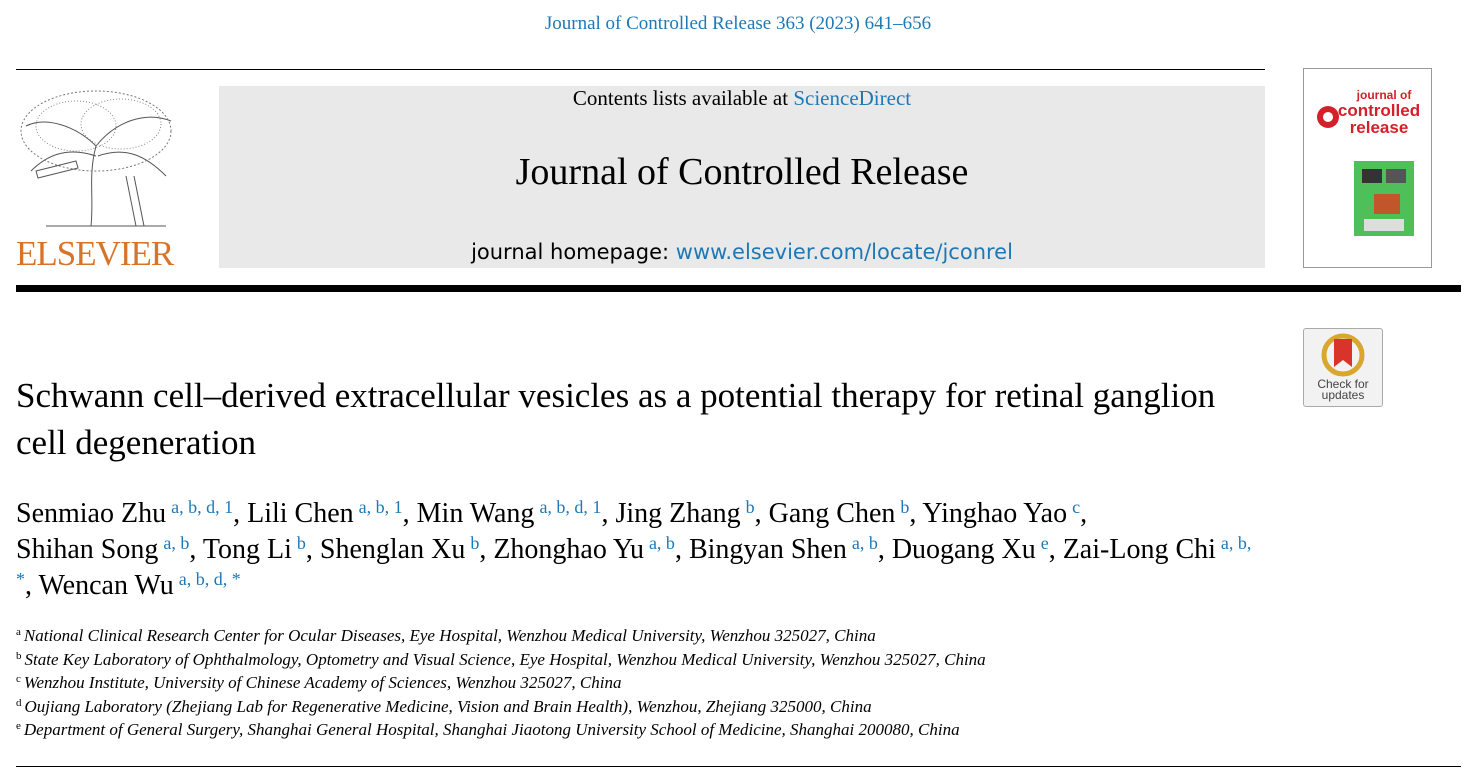 This screenshot has width=1472, height=780. What do you see at coordinates (1343, 395) in the screenshot?
I see `check-label: updates` at bounding box center [1343, 395].